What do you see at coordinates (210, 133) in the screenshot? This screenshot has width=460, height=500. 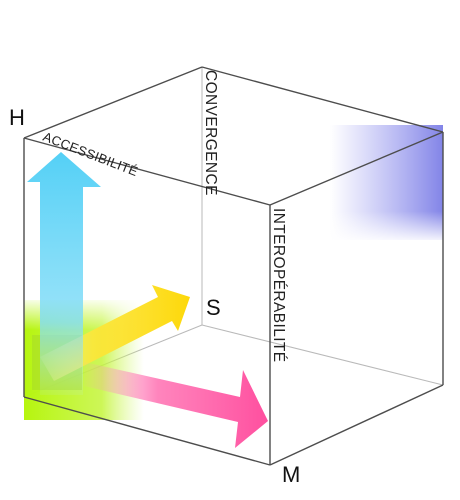 I see `label-convergence: CONVERGENCE` at bounding box center [210, 133].